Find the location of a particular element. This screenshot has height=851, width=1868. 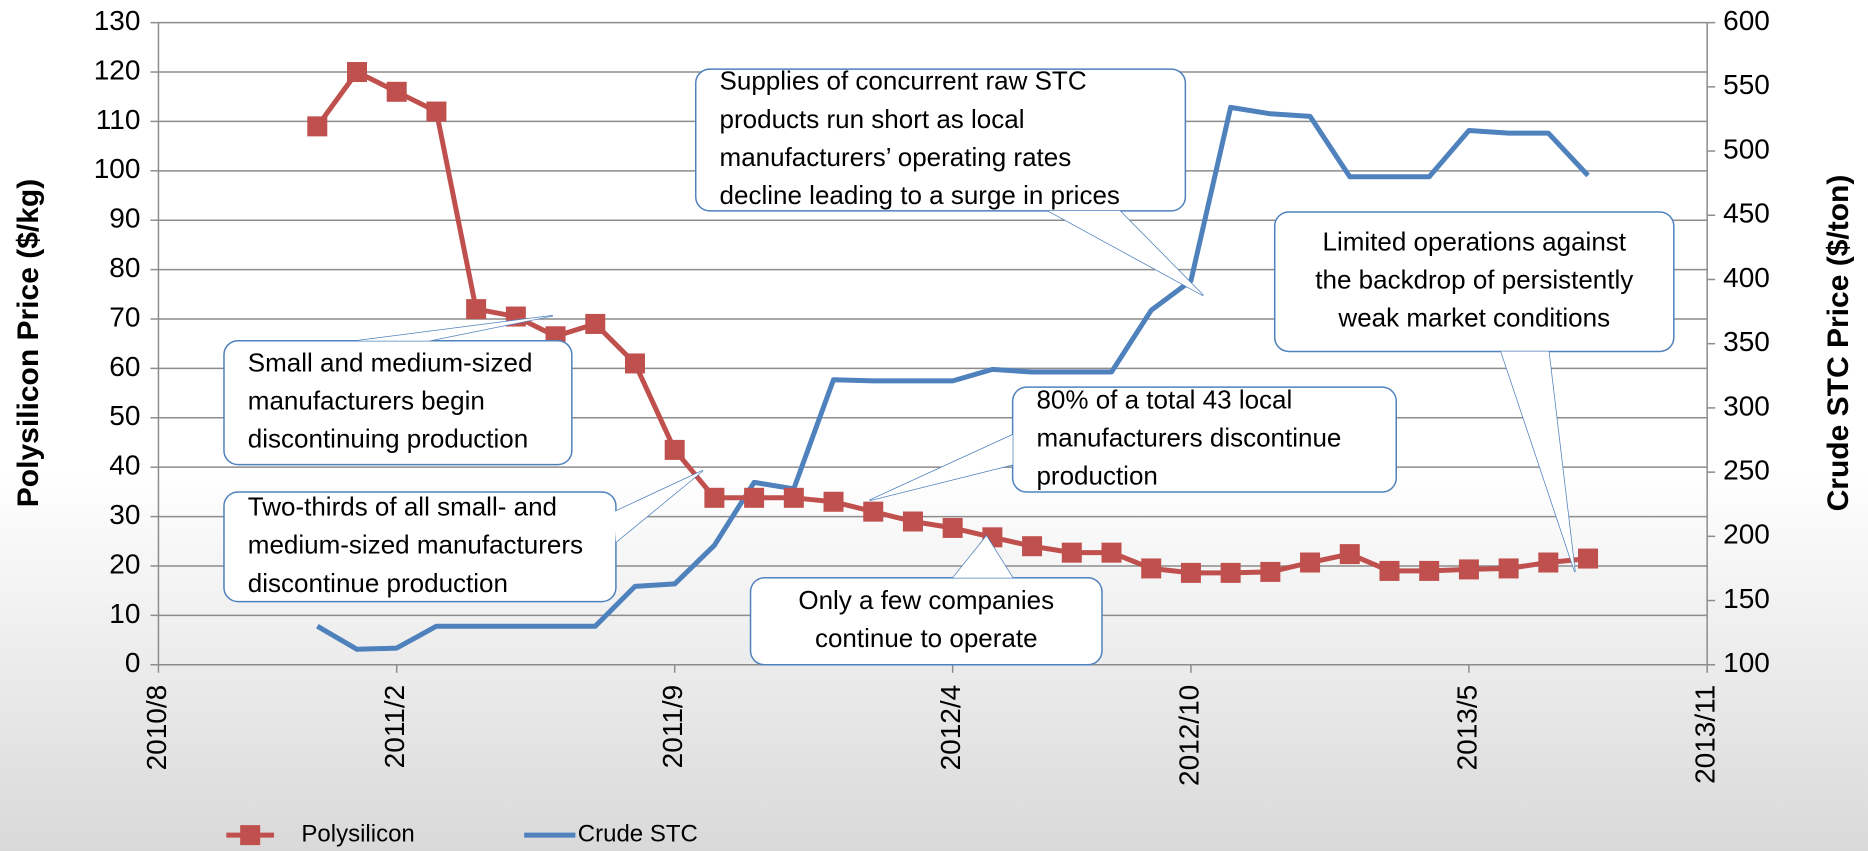

callout-text: discontinuing production is located at coordinates (388, 439).